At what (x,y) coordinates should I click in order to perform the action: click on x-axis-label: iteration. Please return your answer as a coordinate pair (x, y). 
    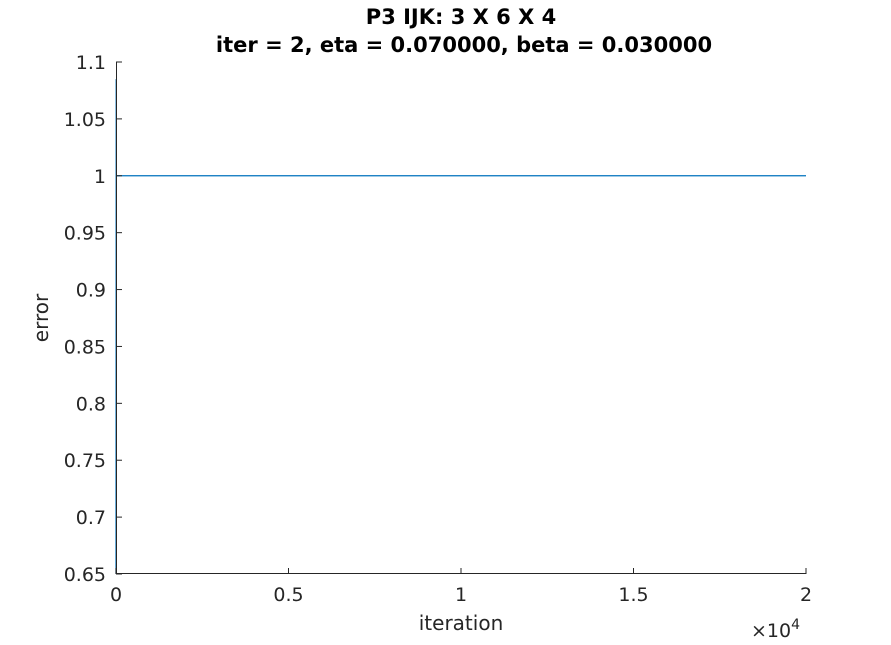
    Looking at the image, I should click on (461, 623).